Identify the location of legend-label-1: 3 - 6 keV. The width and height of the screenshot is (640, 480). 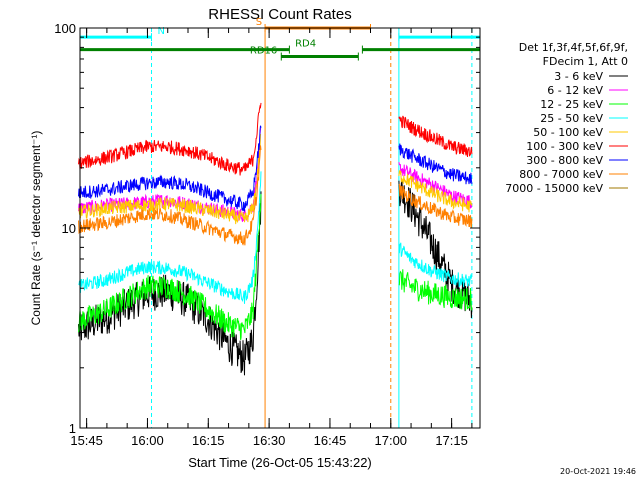
(578, 76).